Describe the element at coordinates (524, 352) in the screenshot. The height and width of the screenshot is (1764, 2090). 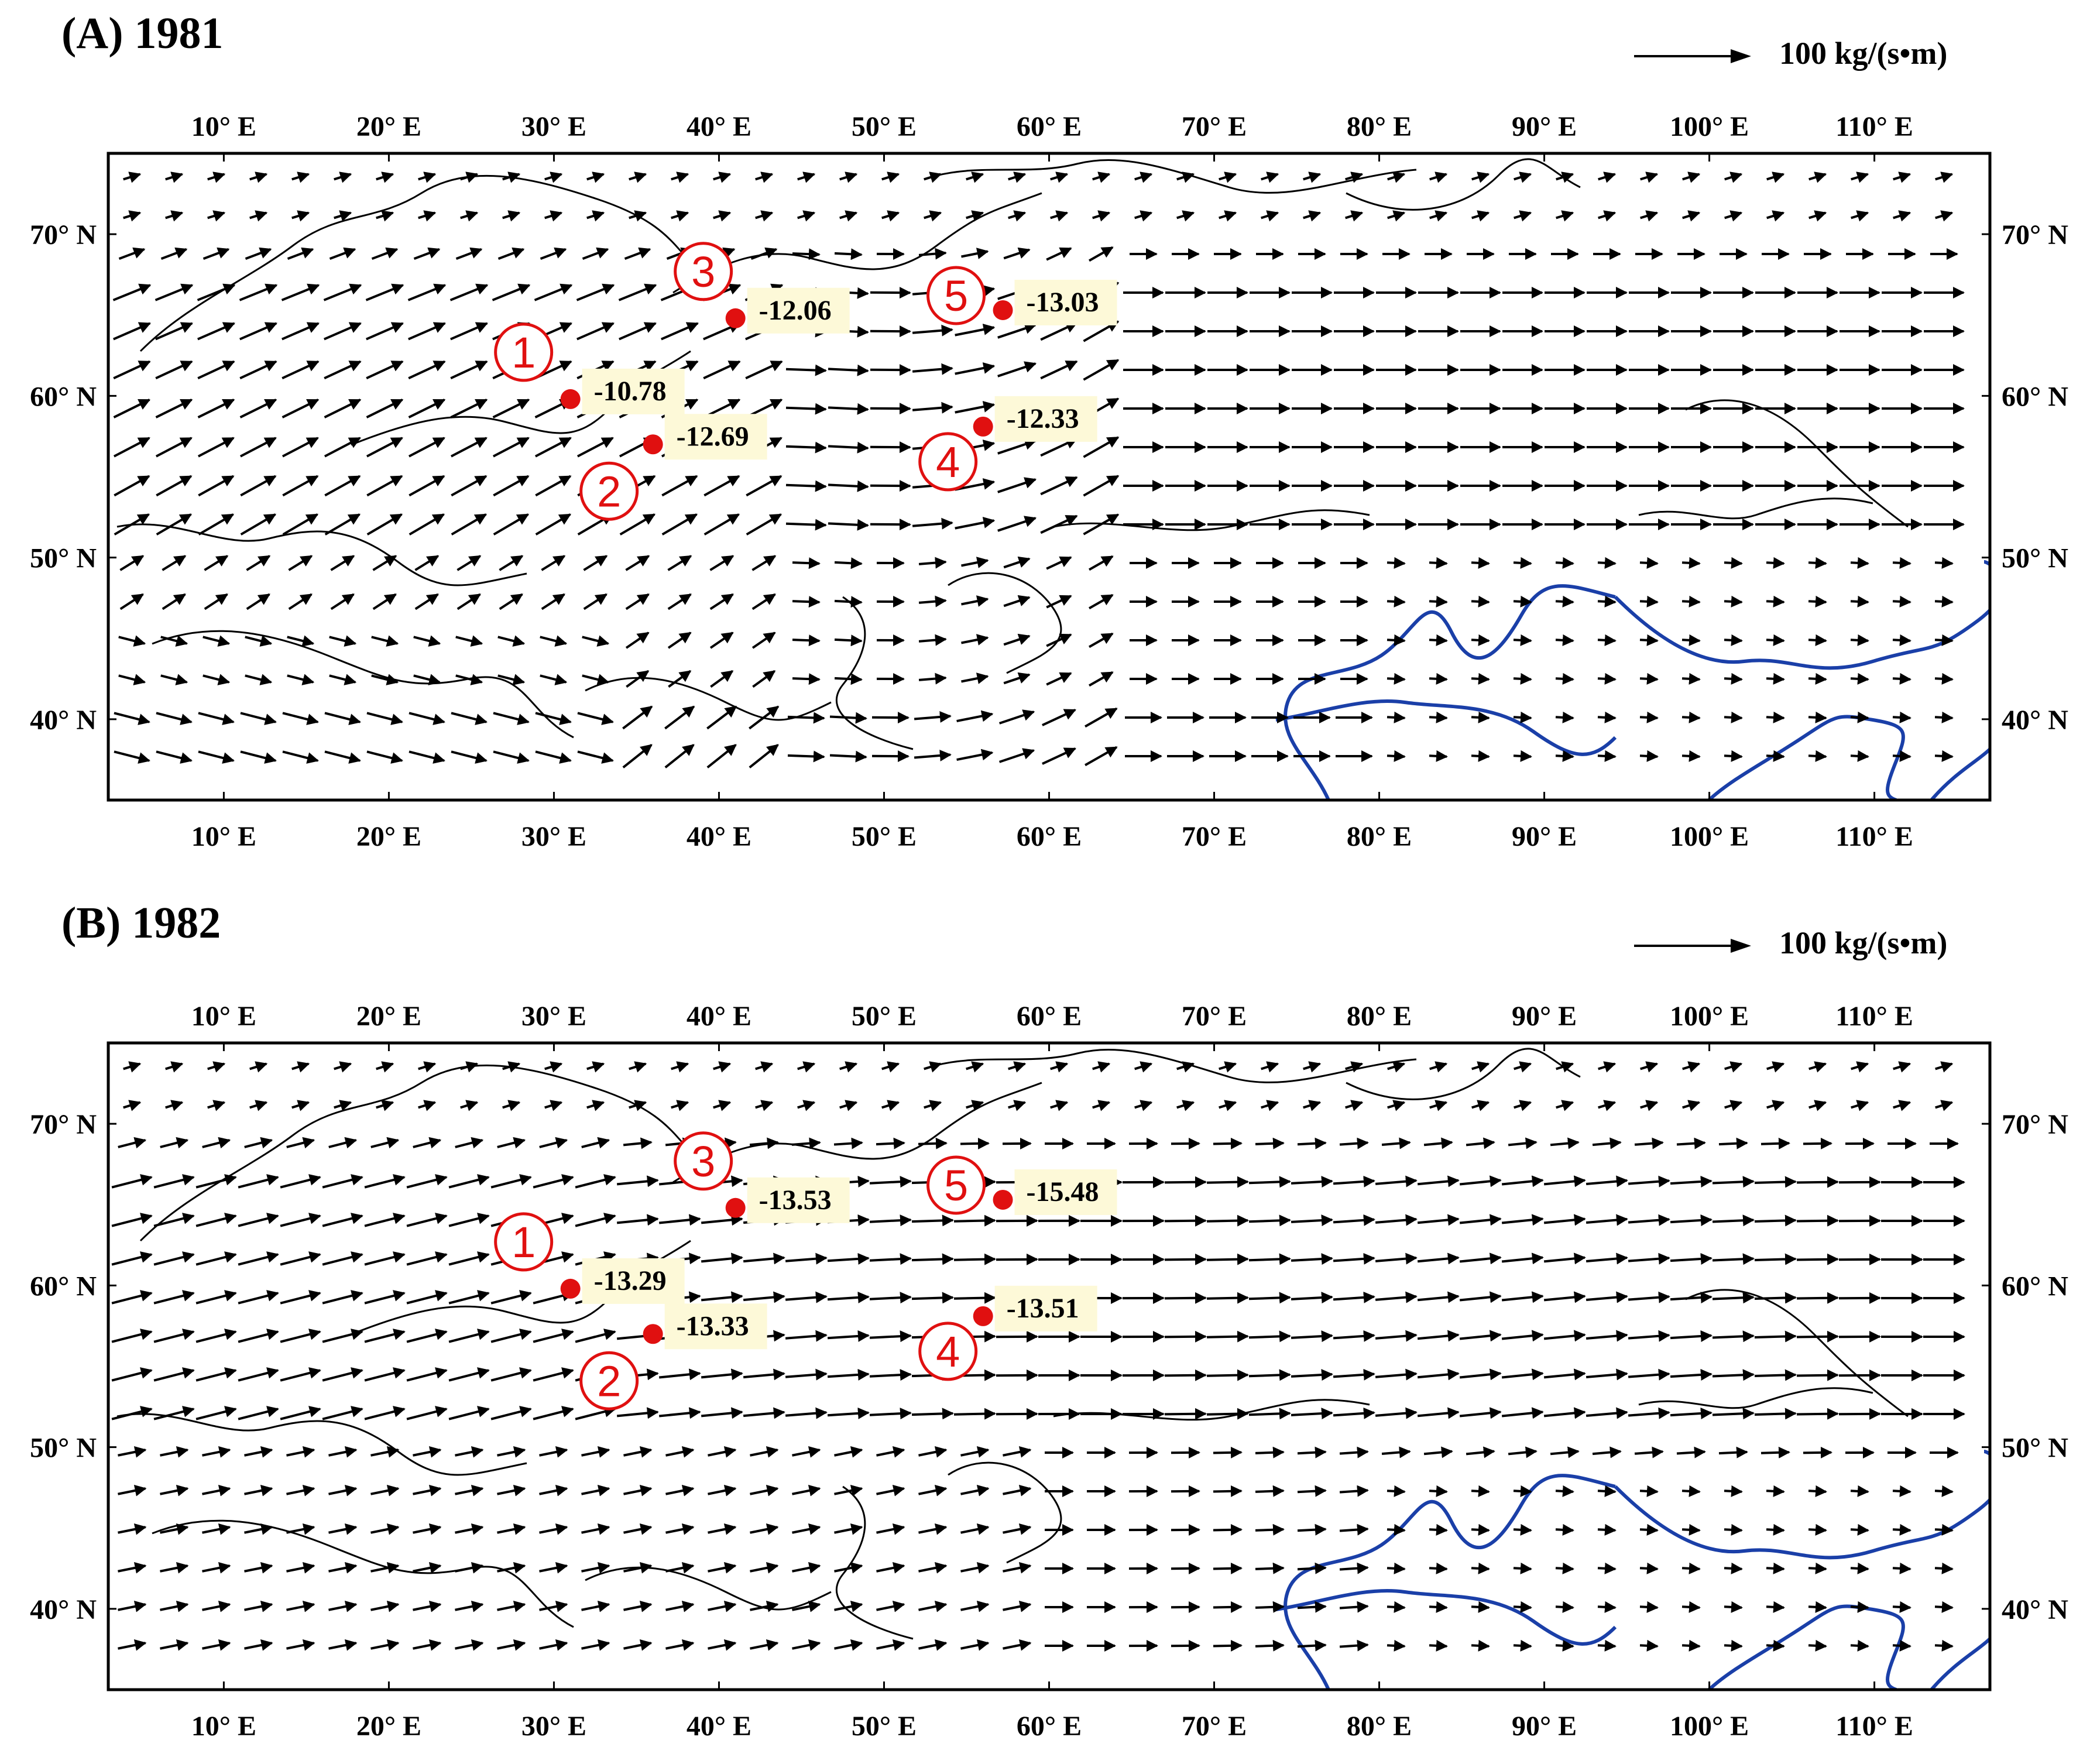
I see `site-number-label: 1` at that location.